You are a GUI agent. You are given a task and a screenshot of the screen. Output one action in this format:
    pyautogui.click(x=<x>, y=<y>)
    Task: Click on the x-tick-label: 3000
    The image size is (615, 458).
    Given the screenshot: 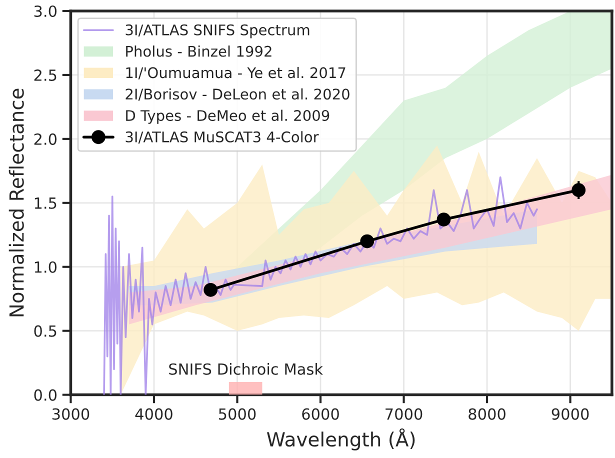 What is the action you would take?
    pyautogui.click(x=71, y=414)
    